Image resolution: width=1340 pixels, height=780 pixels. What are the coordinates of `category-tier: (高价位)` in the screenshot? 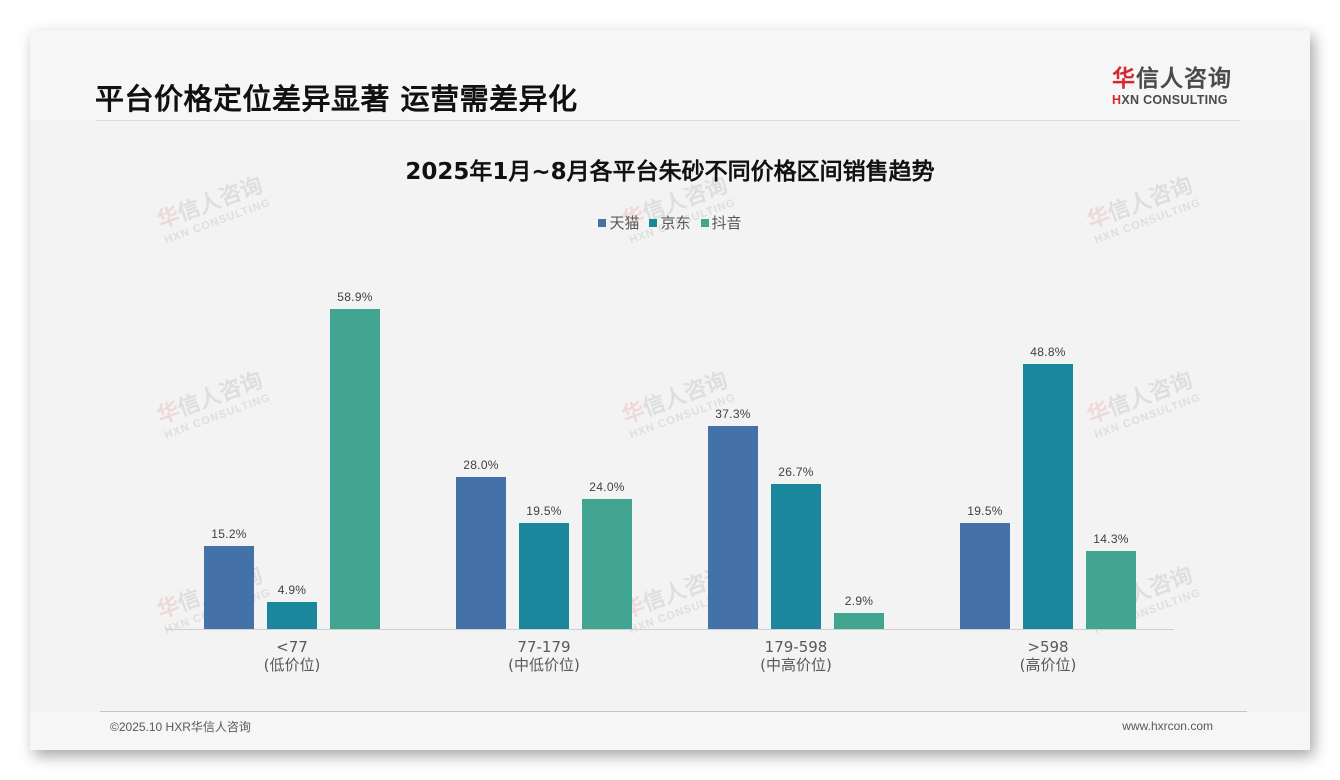 It's located at (1048, 665).